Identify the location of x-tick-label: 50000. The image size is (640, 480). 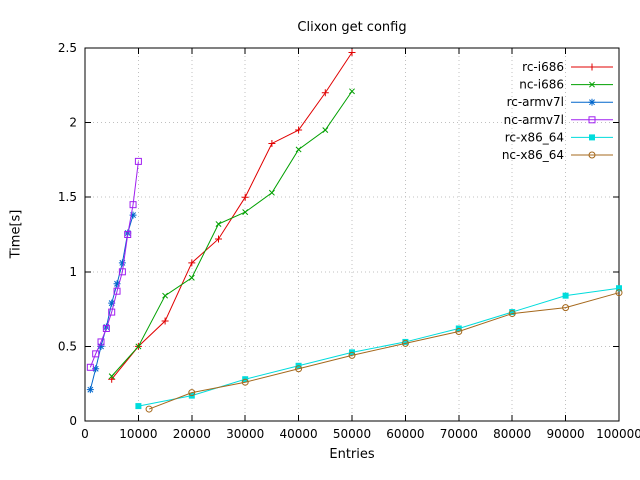
(352, 434).